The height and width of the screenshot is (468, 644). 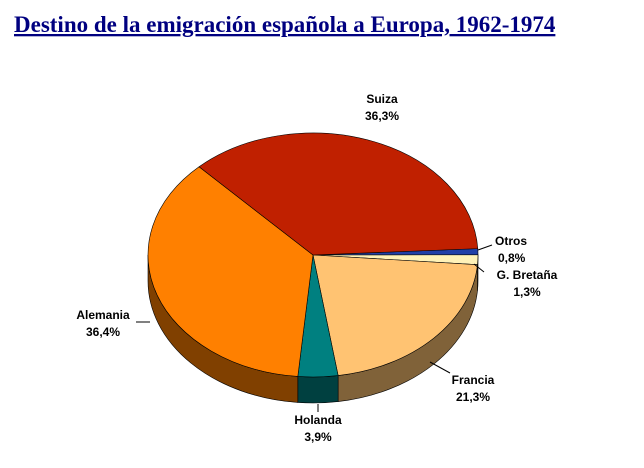 I want to click on slice-label: Holanda, so click(x=318, y=420).